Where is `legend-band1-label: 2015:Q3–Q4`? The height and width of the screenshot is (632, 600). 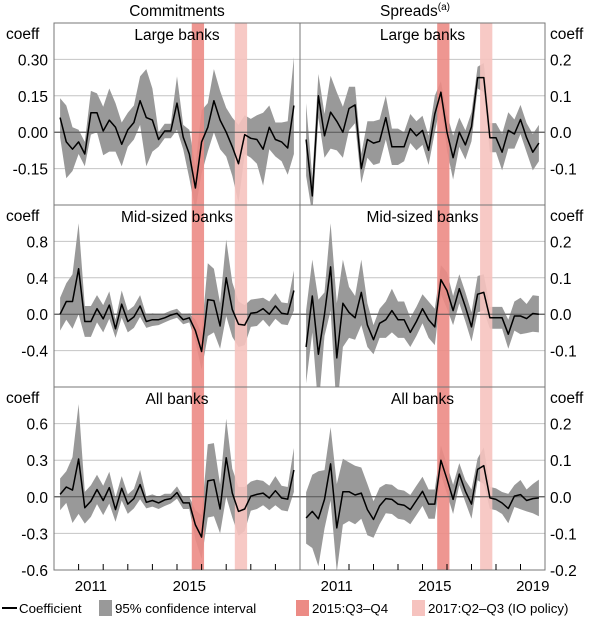
legend-band1-label: 2015:Q3–Q4 is located at coordinates (350, 608).